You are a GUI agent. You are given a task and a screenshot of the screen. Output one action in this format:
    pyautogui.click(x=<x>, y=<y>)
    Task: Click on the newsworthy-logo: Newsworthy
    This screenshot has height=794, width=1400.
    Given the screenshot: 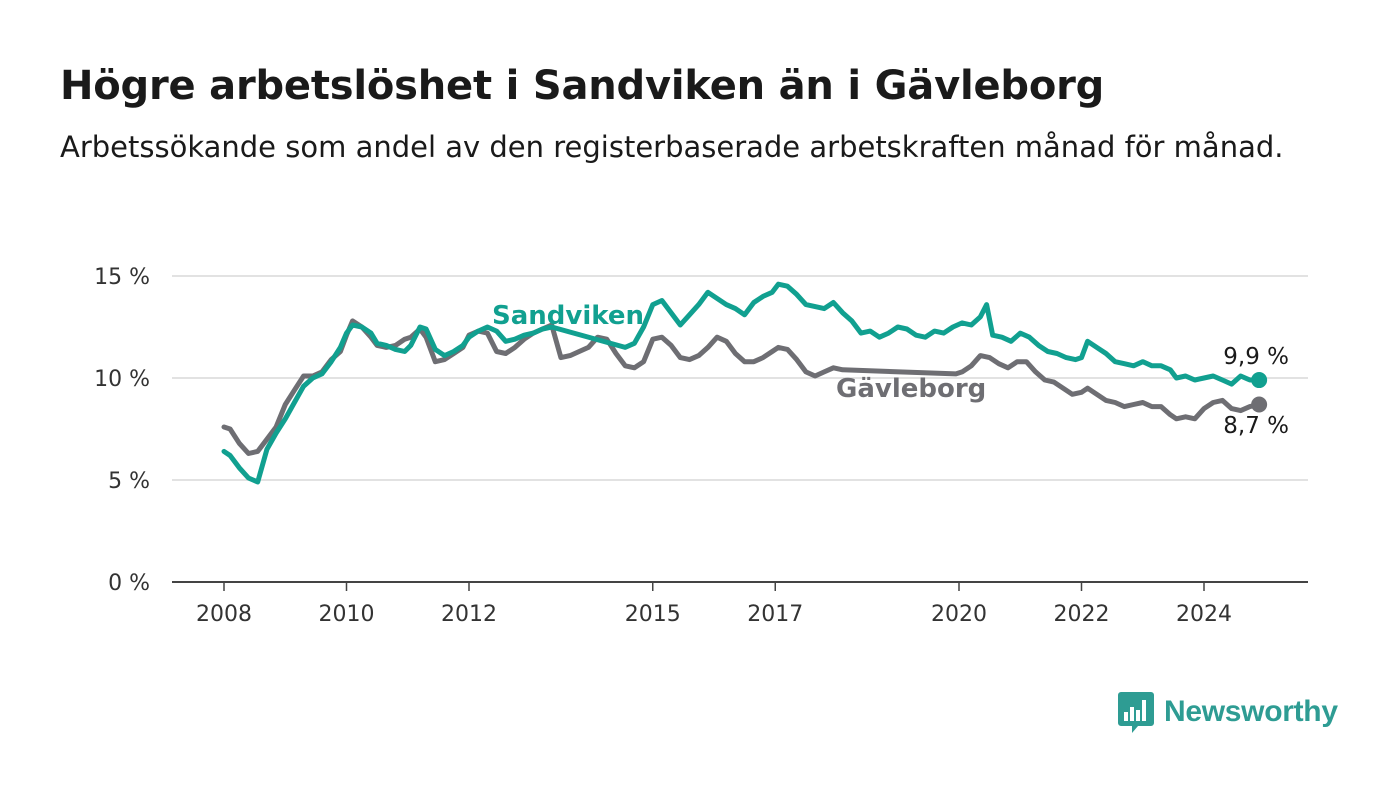 What is the action you would take?
    pyautogui.click(x=1228, y=712)
    